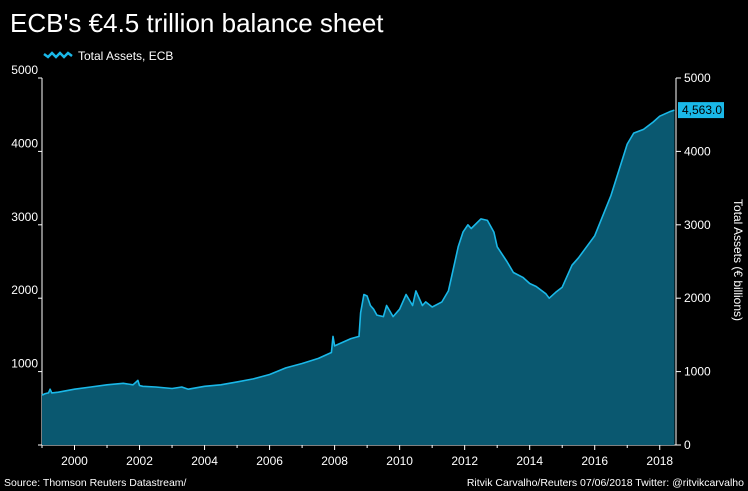 The image size is (748, 491). Describe the element at coordinates (95, 483) in the screenshot. I see `source-footer: Source: Thomson Reuters Datastream/` at that location.